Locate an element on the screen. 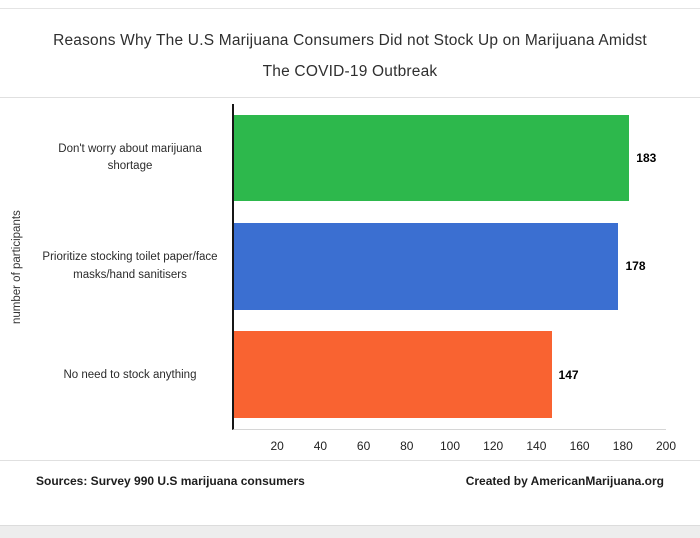 Image resolution: width=700 pixels, height=538 pixels. value-label: 183 is located at coordinates (646, 158).